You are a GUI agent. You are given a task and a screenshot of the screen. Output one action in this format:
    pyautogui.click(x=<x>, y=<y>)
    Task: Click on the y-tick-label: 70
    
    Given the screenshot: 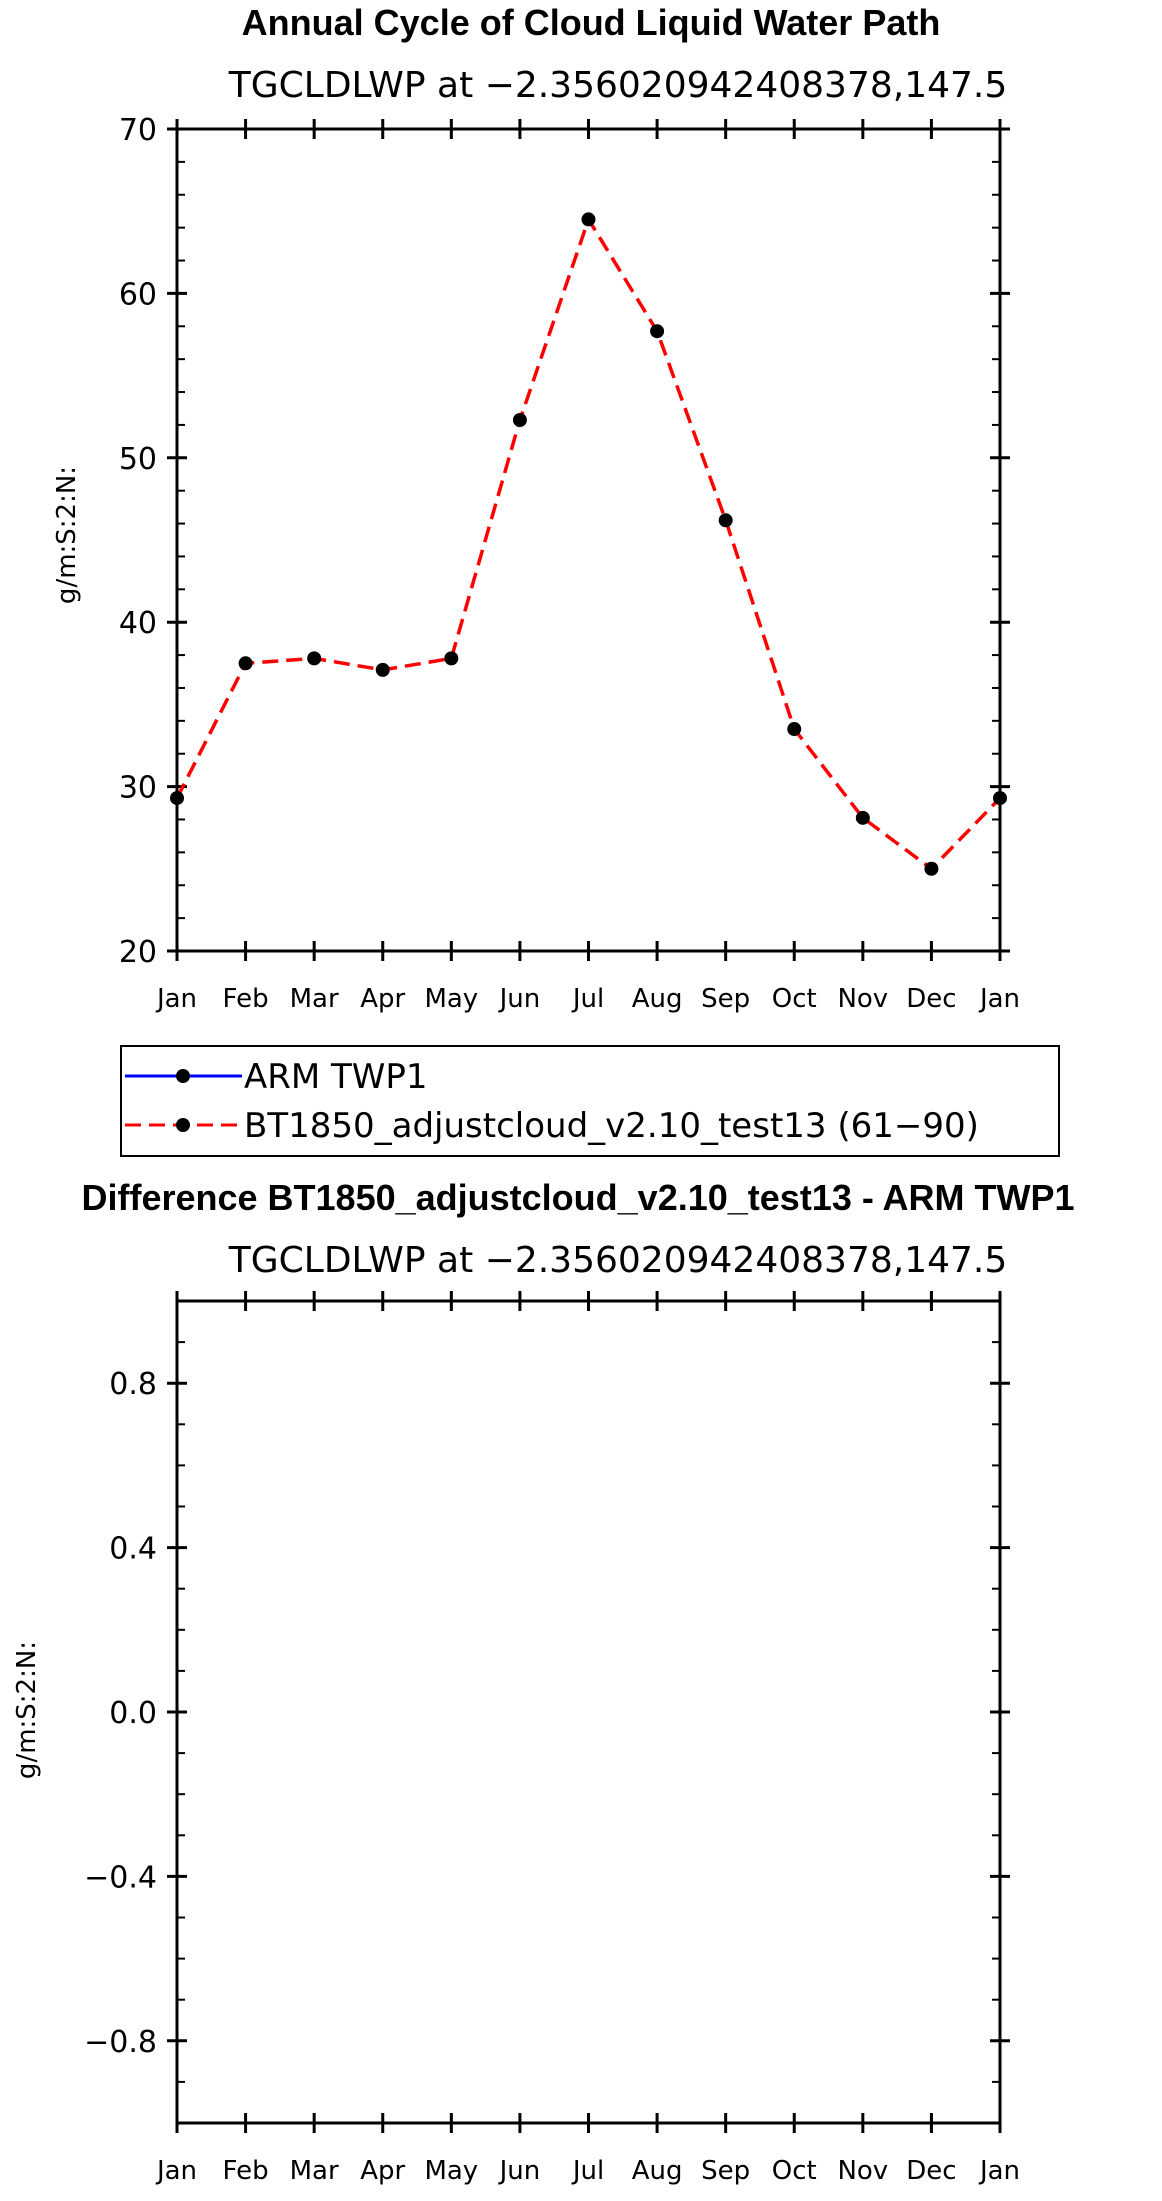 What is the action you would take?
    pyautogui.click(x=138, y=130)
    